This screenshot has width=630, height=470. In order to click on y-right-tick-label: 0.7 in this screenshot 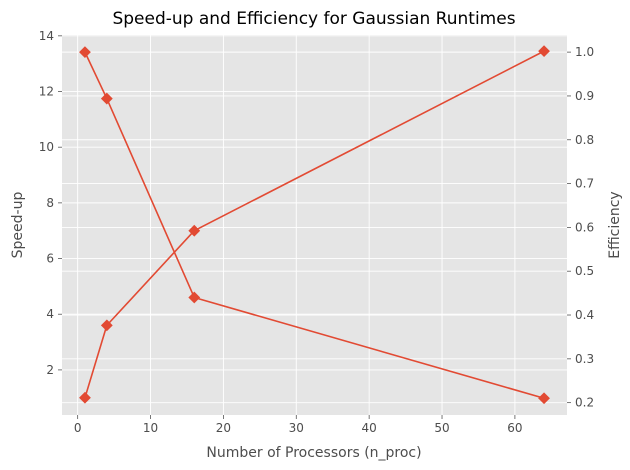, I will do `click(584, 184)`.